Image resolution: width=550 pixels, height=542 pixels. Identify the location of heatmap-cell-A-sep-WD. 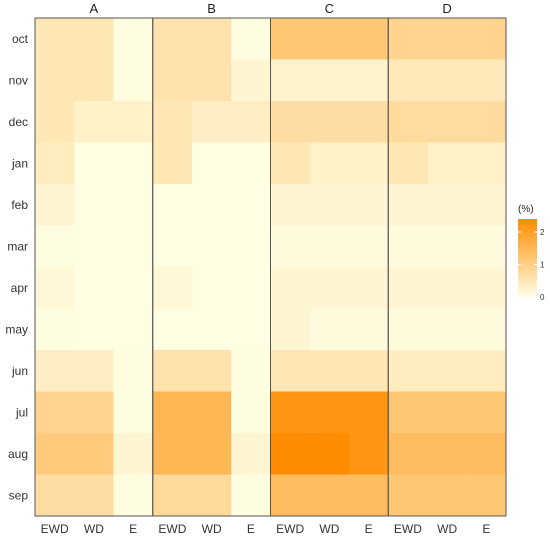
(94, 495).